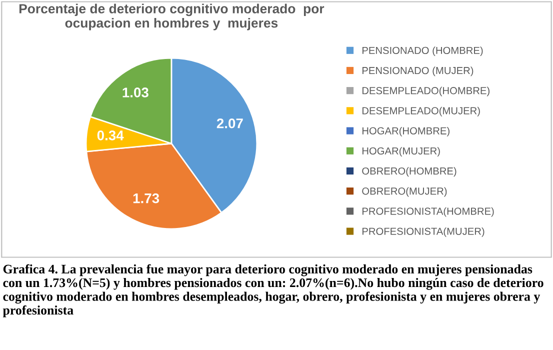  Describe the element at coordinates (426, 91) in the screenshot. I see `legend-label: DESEMPLEADO(HOMBRE)` at that location.